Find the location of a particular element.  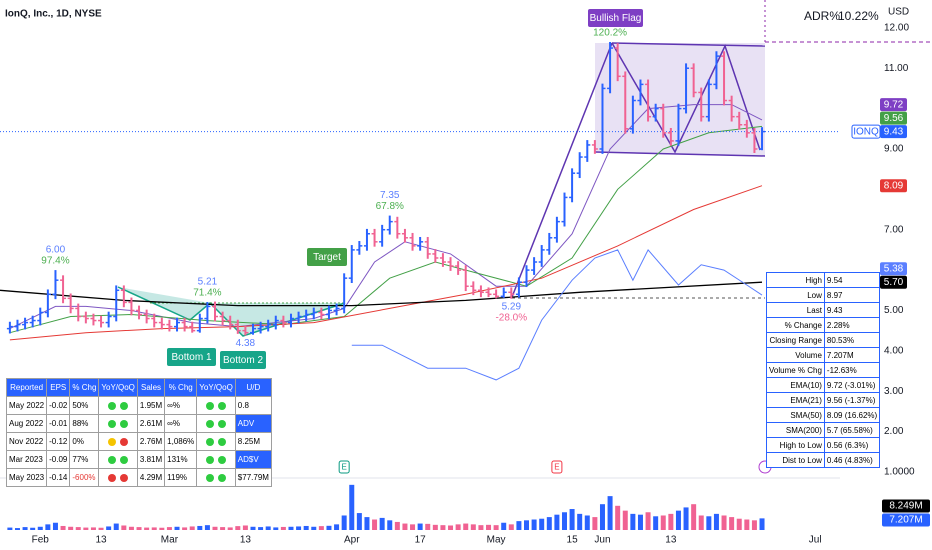

annotation-pct: 97.4% is located at coordinates (55, 261).